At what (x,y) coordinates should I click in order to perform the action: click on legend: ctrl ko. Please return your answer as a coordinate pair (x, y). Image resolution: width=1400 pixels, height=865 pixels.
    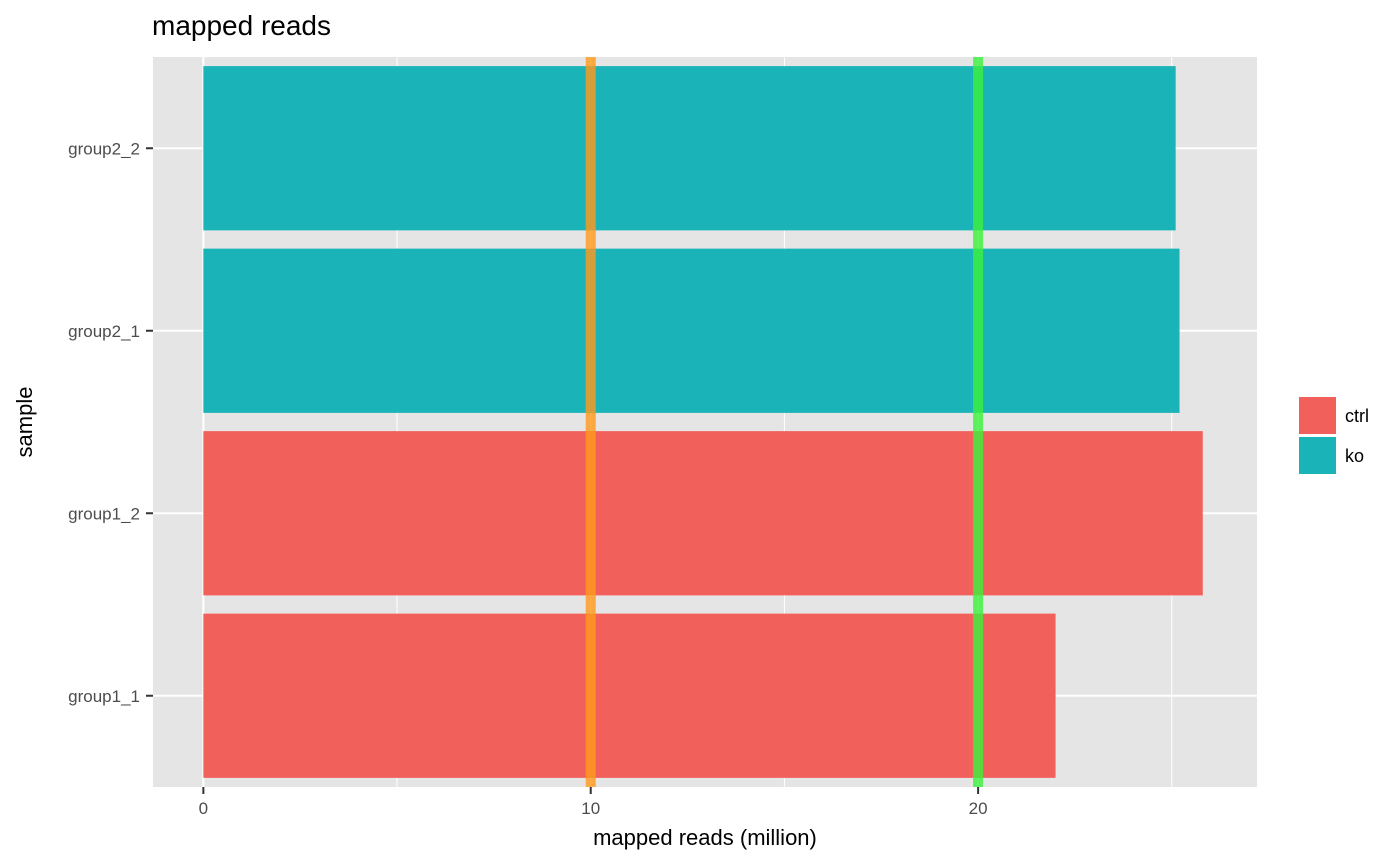
    Looking at the image, I should click on (1334, 435).